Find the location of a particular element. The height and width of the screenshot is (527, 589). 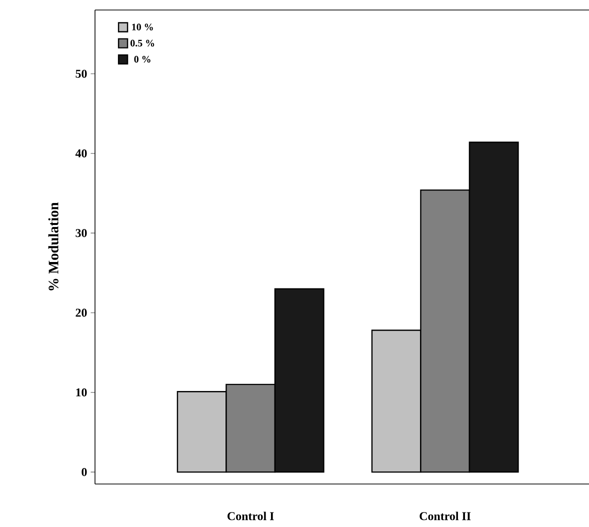

x-tick-label: Control I is located at coordinates (251, 516).